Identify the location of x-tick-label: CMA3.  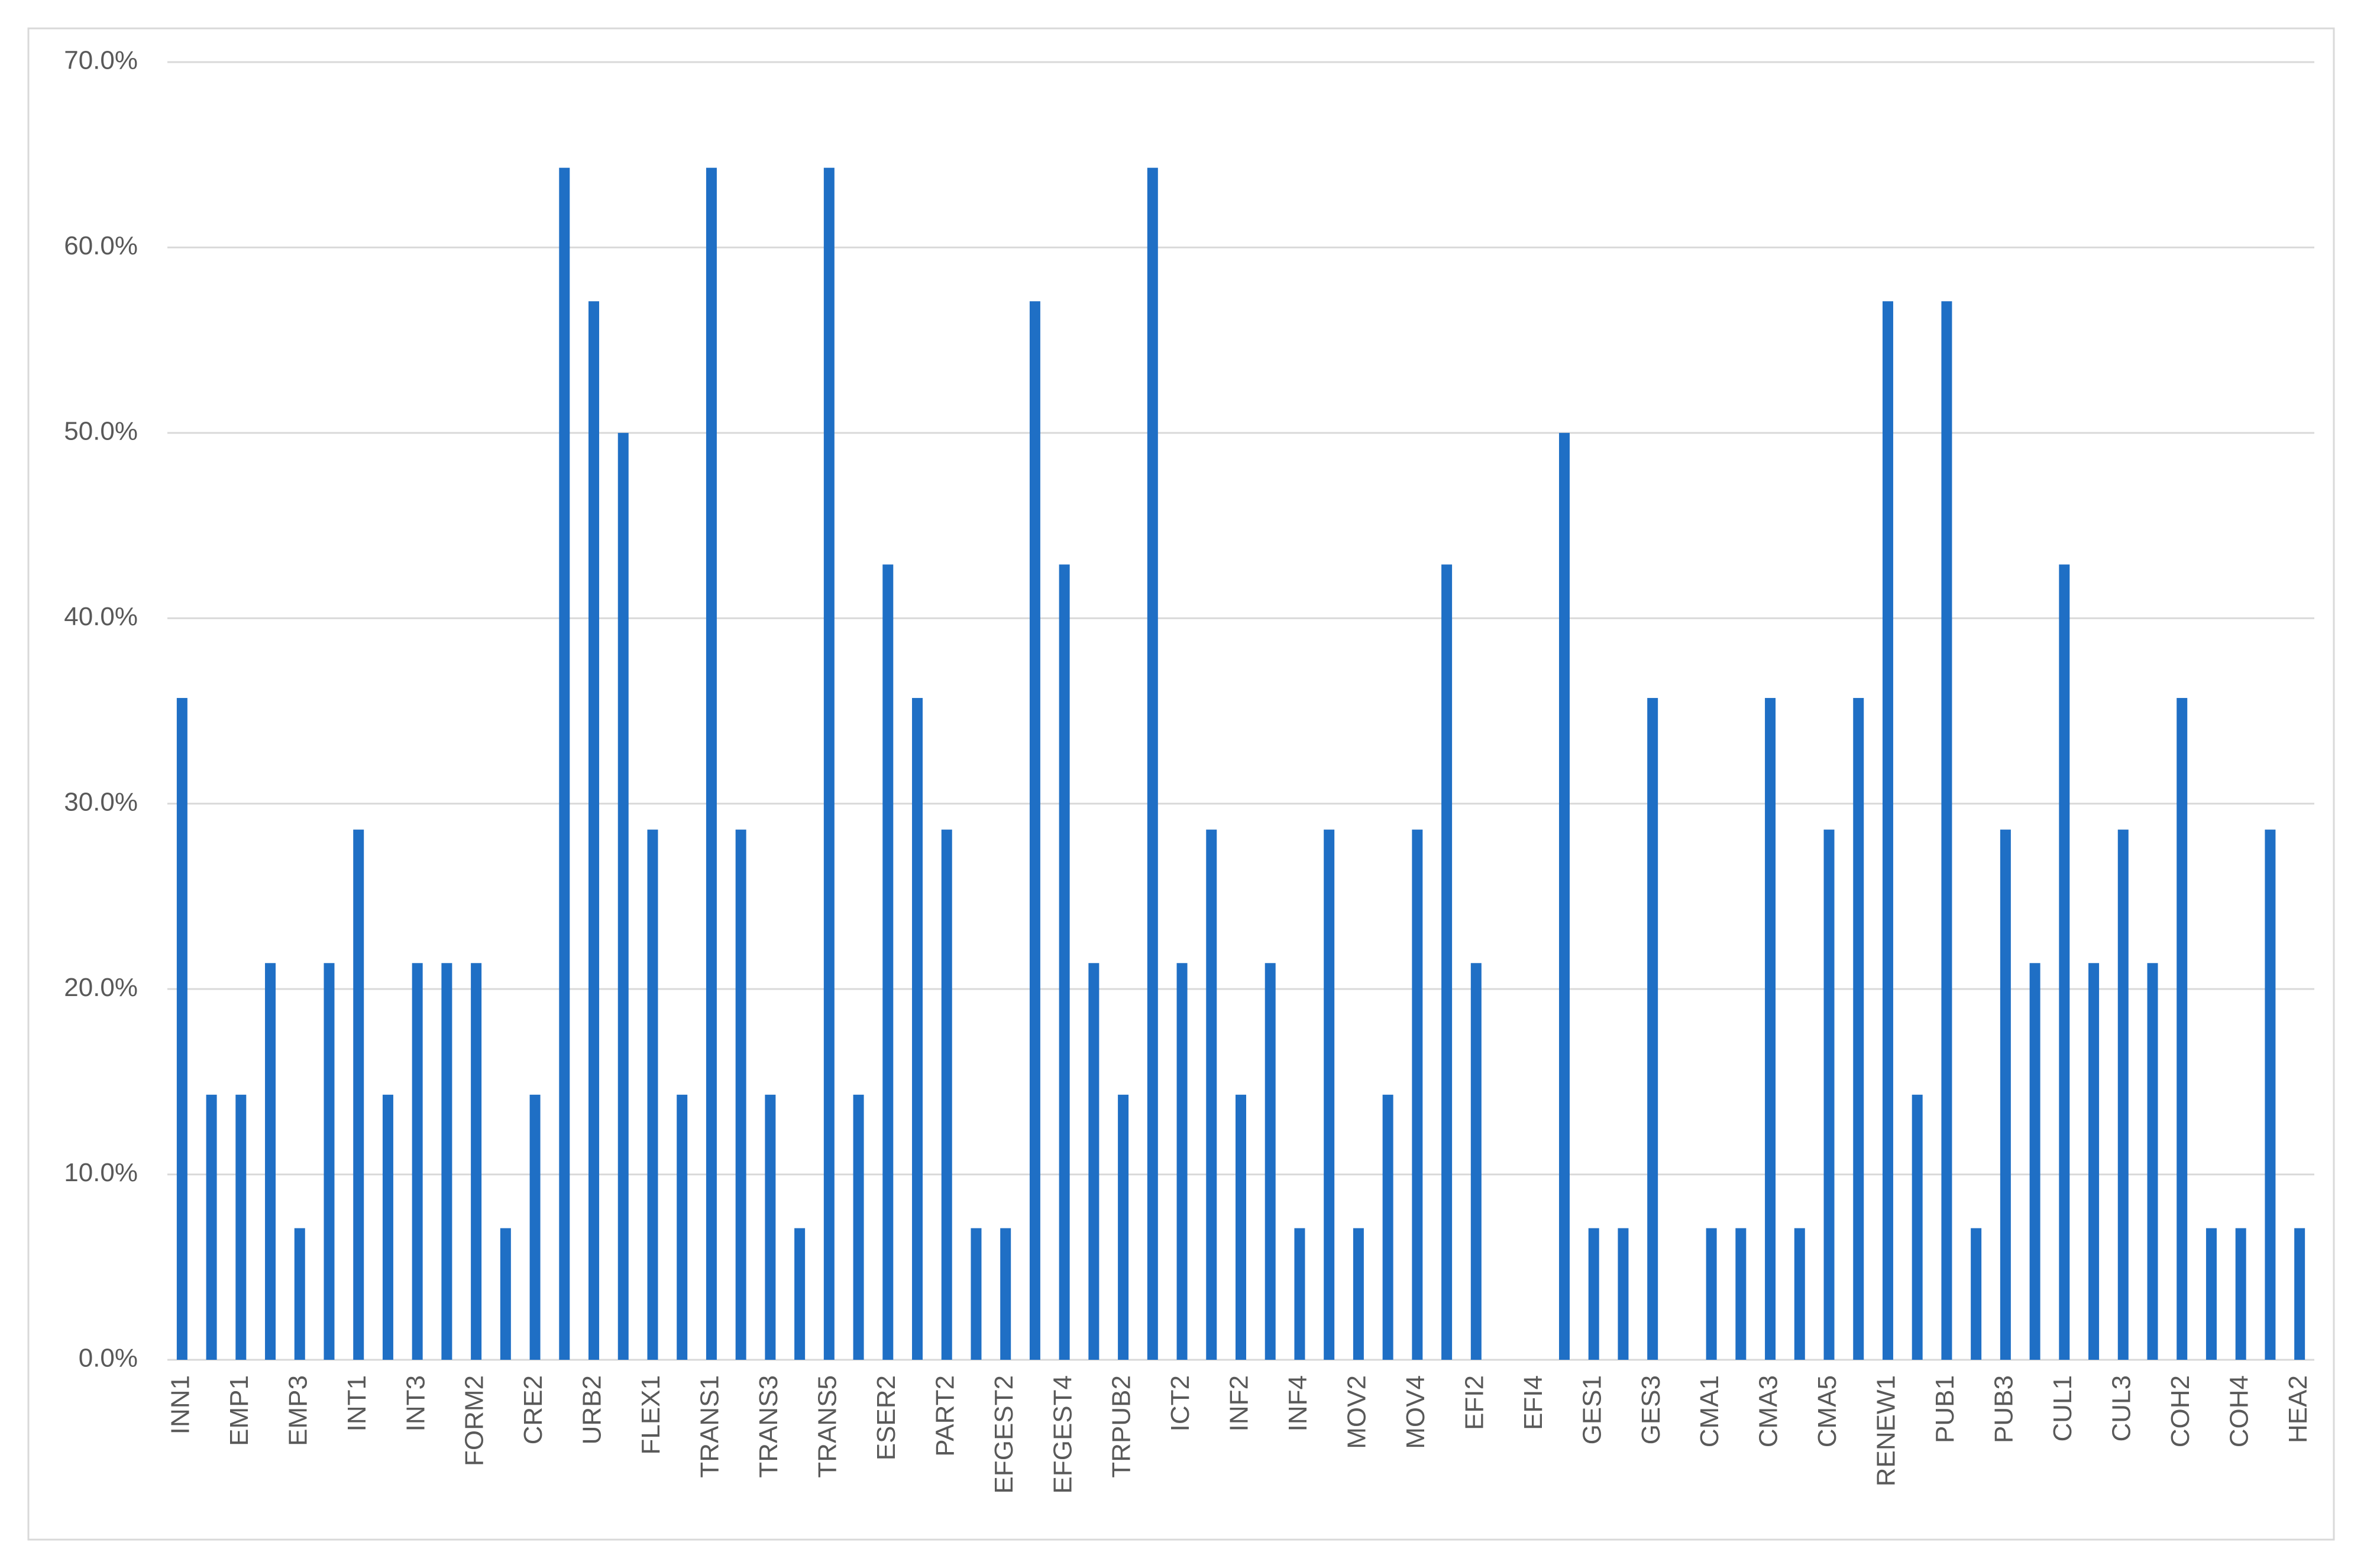
(1768, 1411).